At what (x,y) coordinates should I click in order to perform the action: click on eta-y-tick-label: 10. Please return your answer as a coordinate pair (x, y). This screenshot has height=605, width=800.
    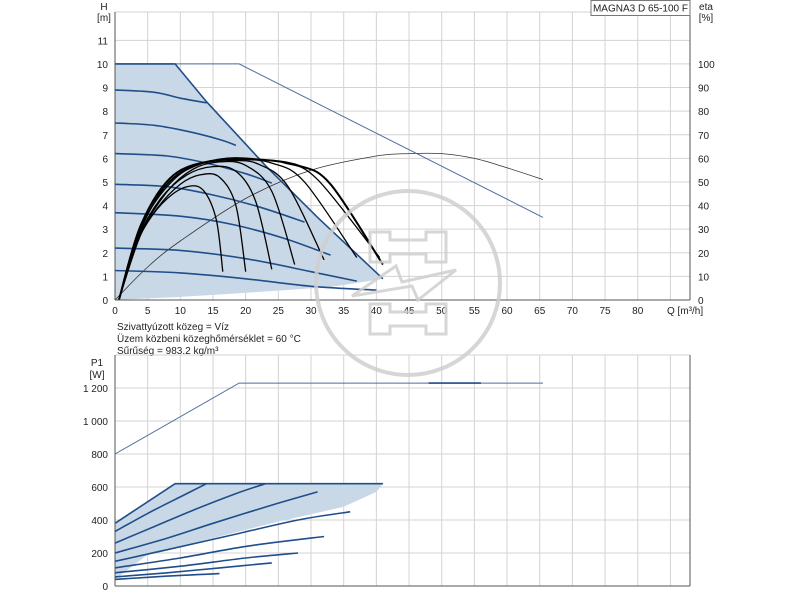
    Looking at the image, I should click on (704, 277).